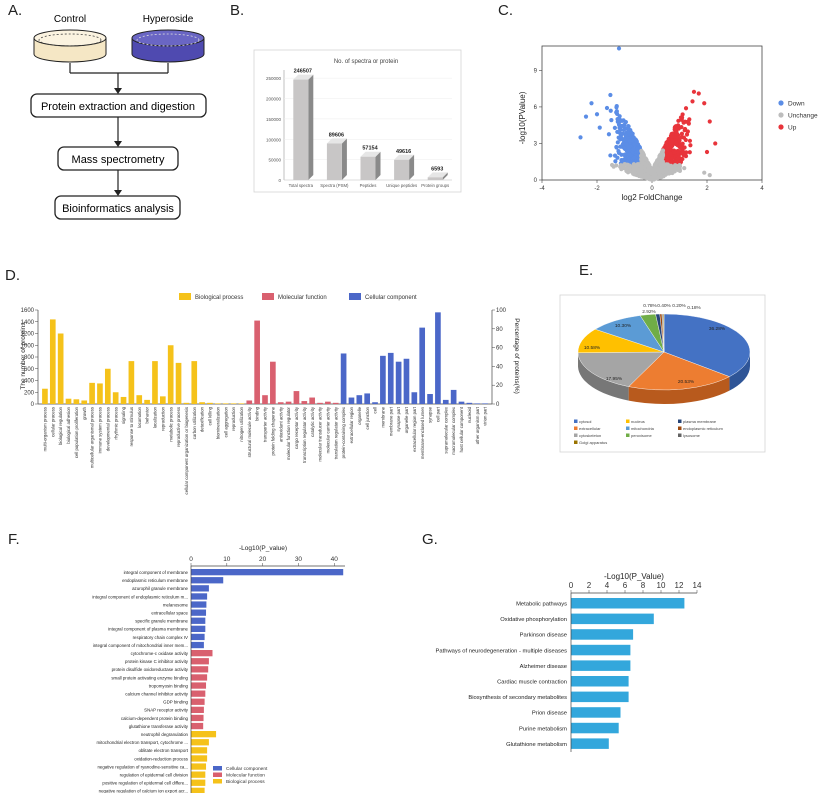 Image resolution: width=818 pixels, height=793 pixels. Describe the element at coordinates (169, 613) in the screenshot. I see `y-tick-label: extracellular space` at that location.